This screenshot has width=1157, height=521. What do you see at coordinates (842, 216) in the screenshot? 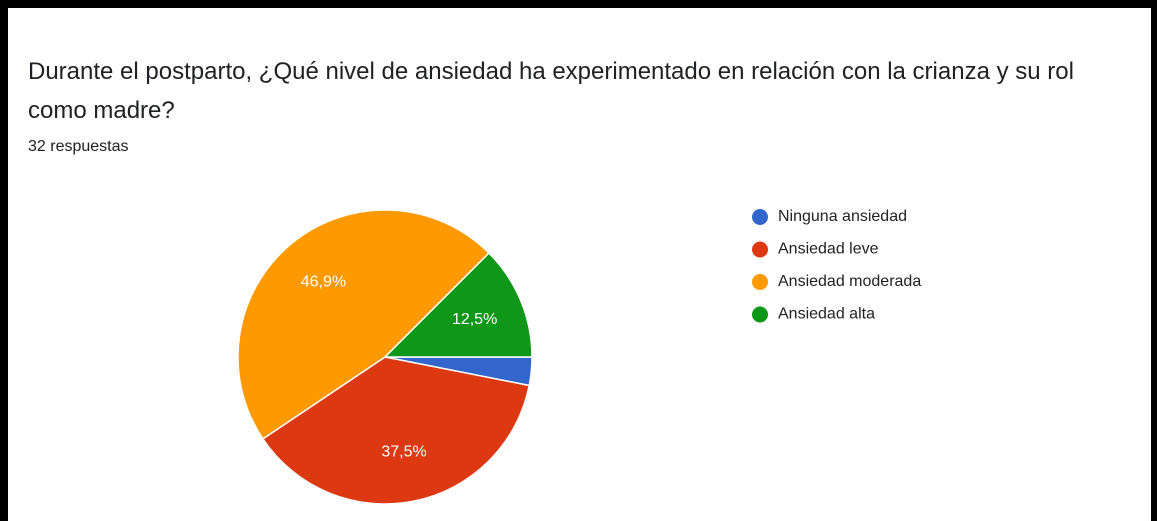
I see `legend-label: Ninguna ansiedad` at bounding box center [842, 216].